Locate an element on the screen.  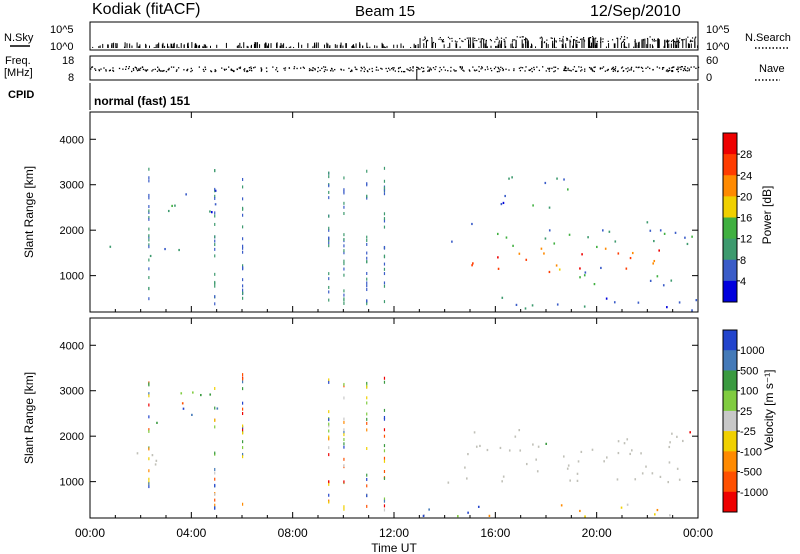
cpid-label: CPID is located at coordinates (21, 95).